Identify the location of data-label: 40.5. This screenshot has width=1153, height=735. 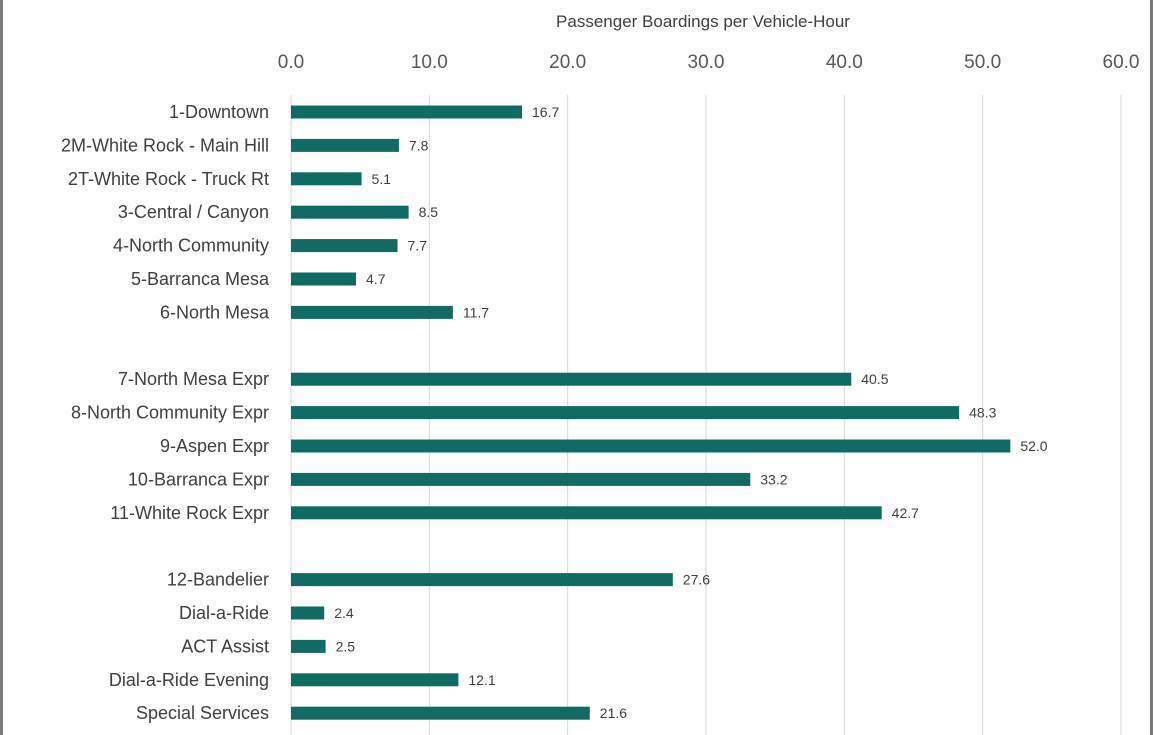
(874, 379).